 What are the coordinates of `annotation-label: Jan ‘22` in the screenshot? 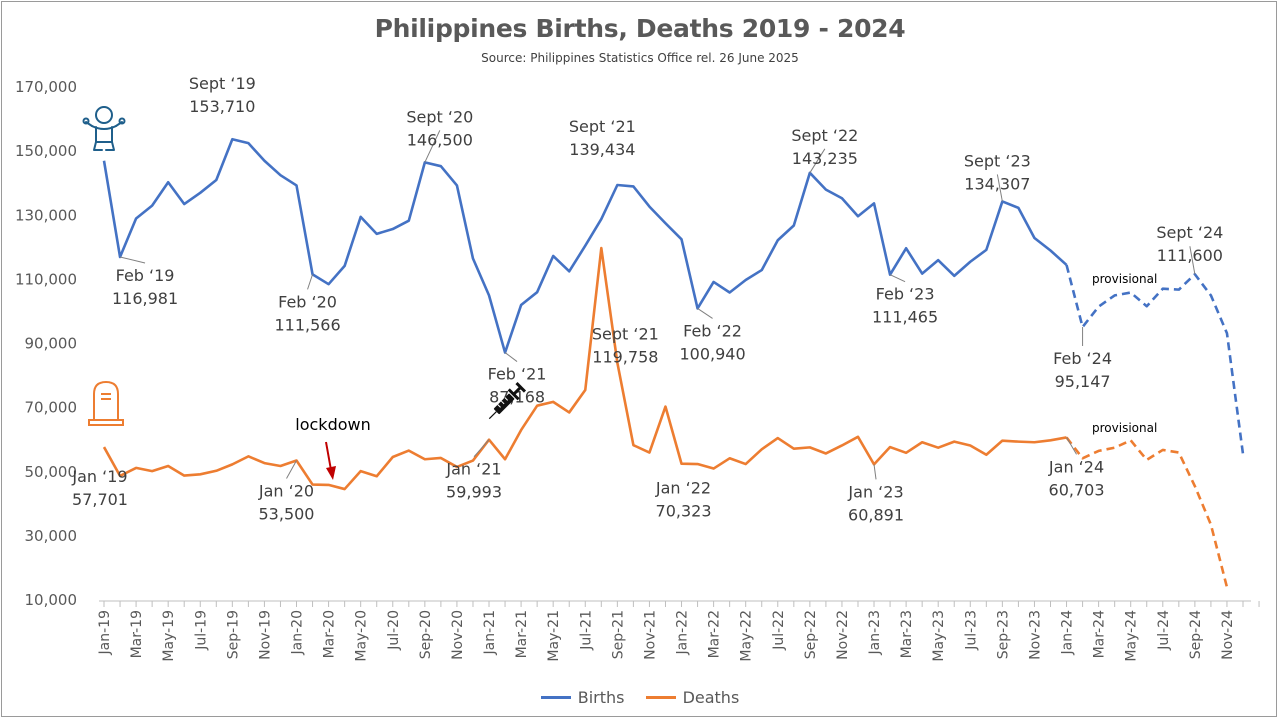 It's located at (683, 488).